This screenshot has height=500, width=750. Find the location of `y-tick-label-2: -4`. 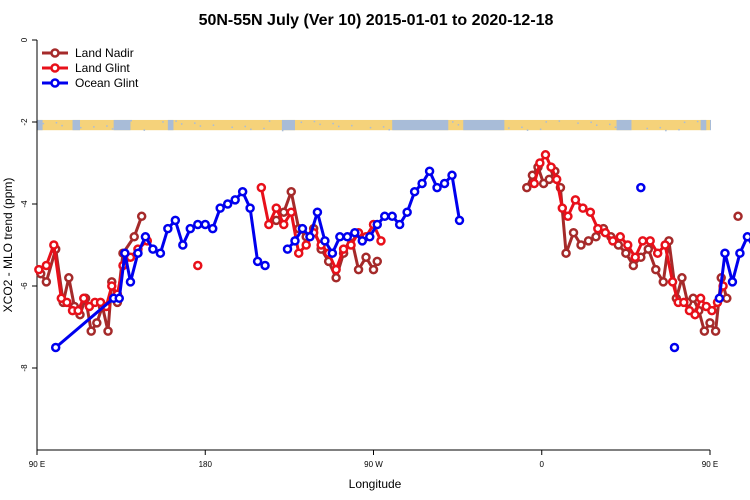

y-tick-label-2: -4 is located at coordinates (24, 204).